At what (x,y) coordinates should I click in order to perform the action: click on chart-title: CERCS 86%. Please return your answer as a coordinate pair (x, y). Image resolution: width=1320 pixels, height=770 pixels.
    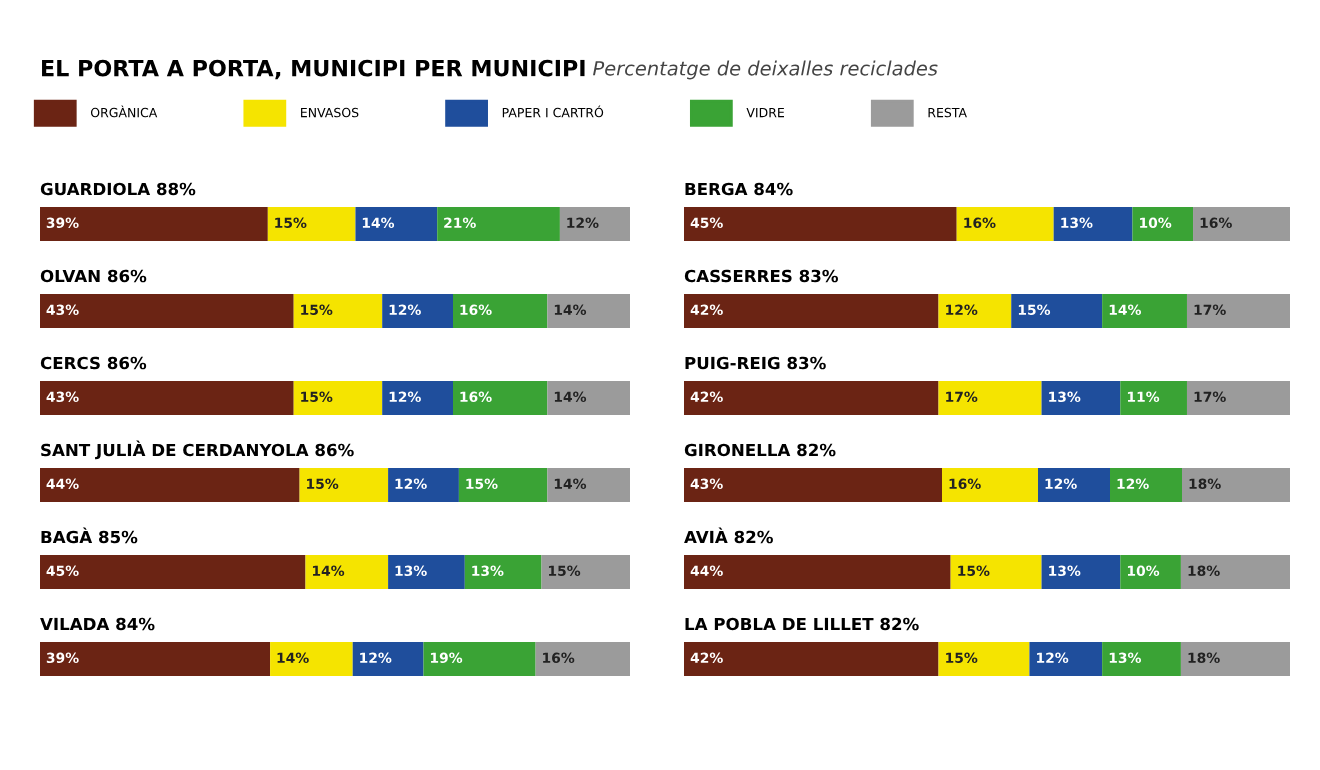
    Looking at the image, I should click on (93, 363).